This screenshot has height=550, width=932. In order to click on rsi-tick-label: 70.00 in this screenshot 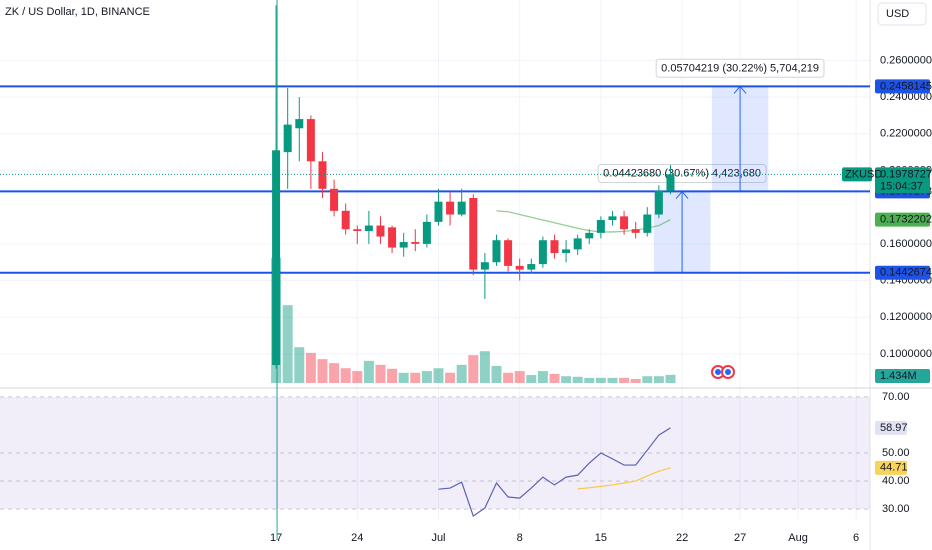, I will do `click(896, 397)`.